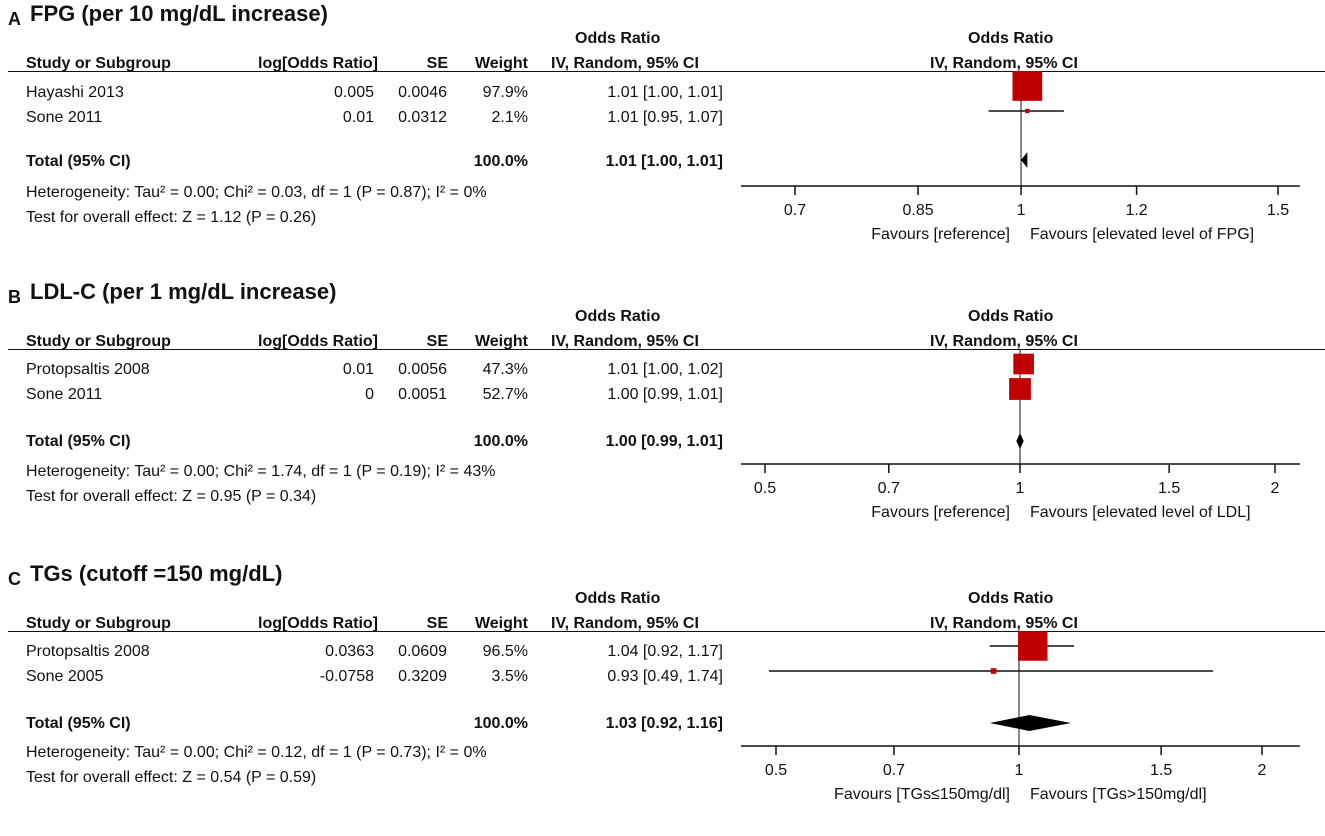 This screenshot has height=836, width=1325. Describe the element at coordinates (665, 676) in the screenshot. I see `study-ci: 0.93 [0.49, 1.74]` at that location.